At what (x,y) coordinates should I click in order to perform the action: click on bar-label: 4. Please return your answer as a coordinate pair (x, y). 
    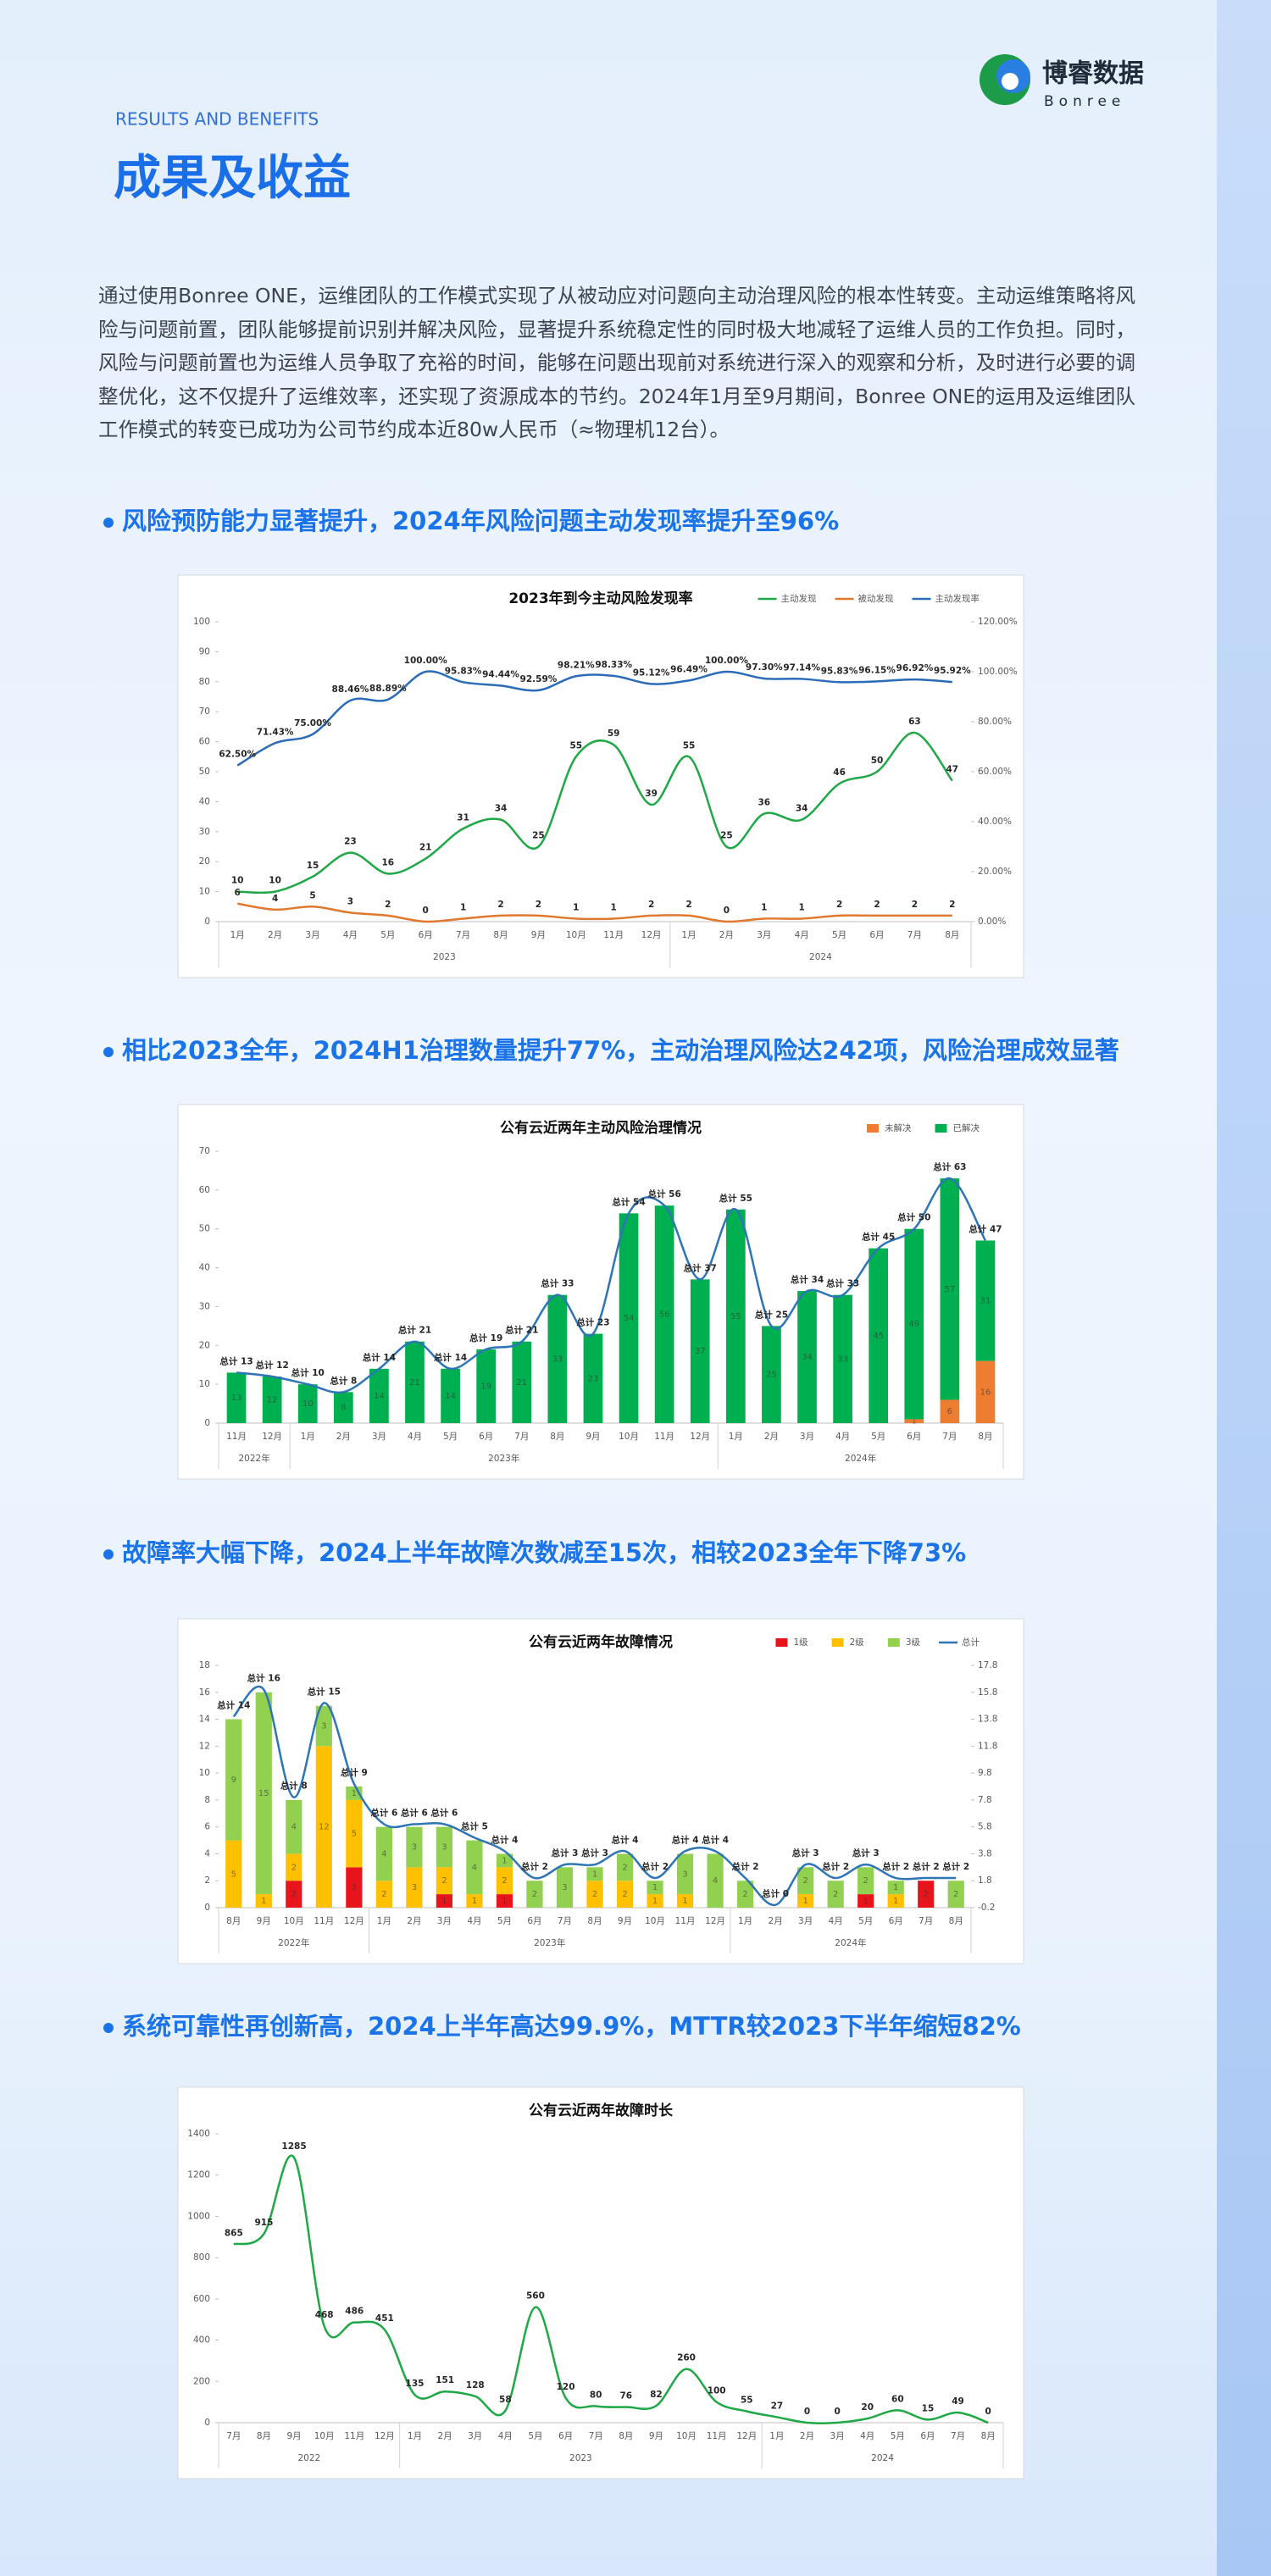
    Looking at the image, I should click on (384, 1854).